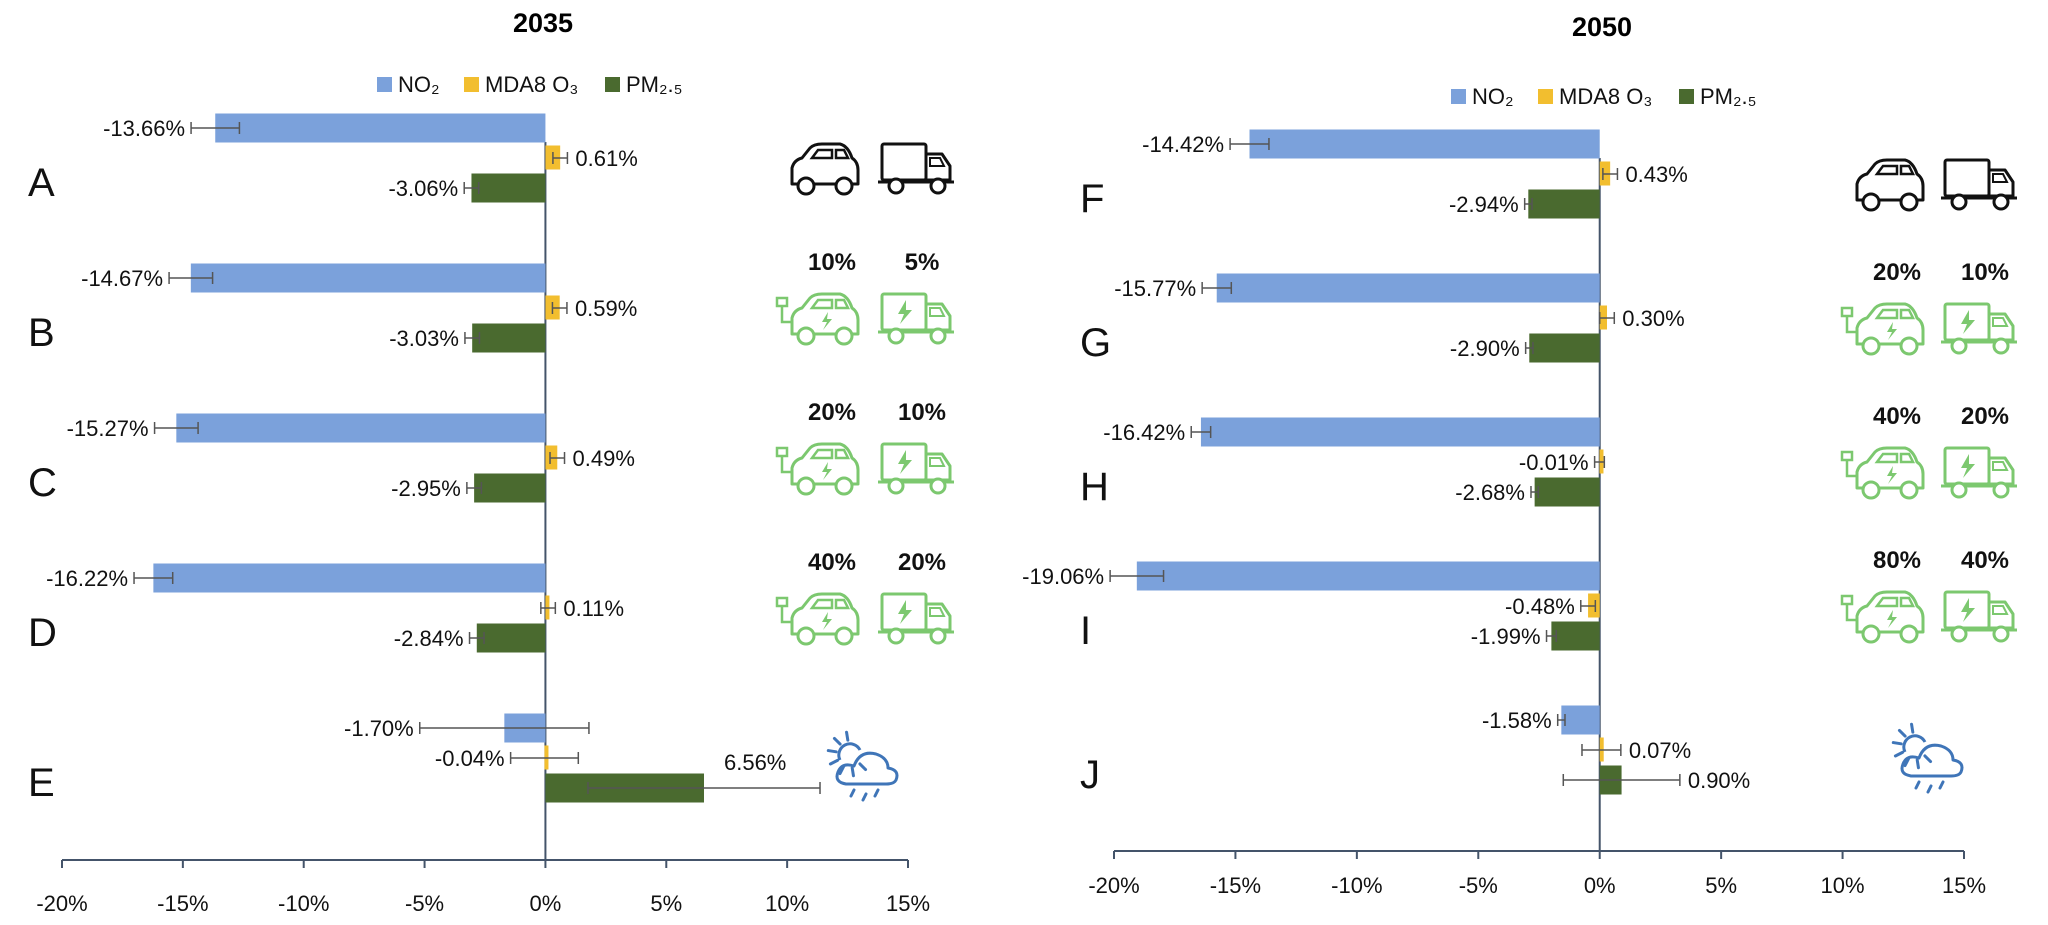  I want to click on x-tick-label: 10%, so click(787, 903).